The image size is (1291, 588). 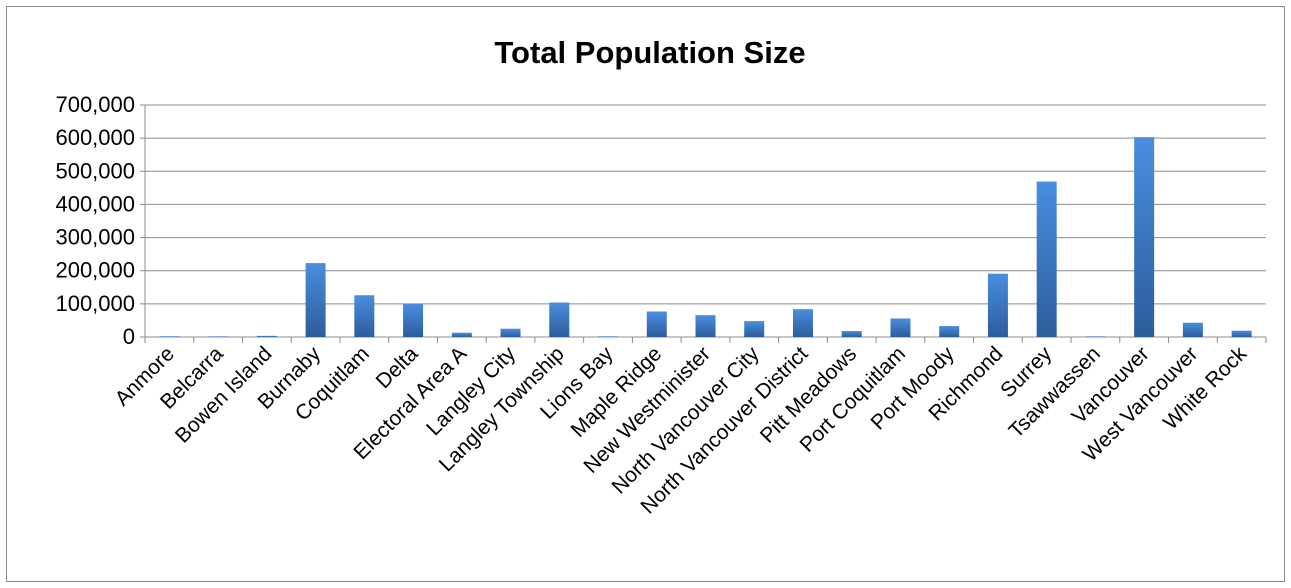 What do you see at coordinates (218, 336) in the screenshot?
I see `bar-belcarra` at bounding box center [218, 336].